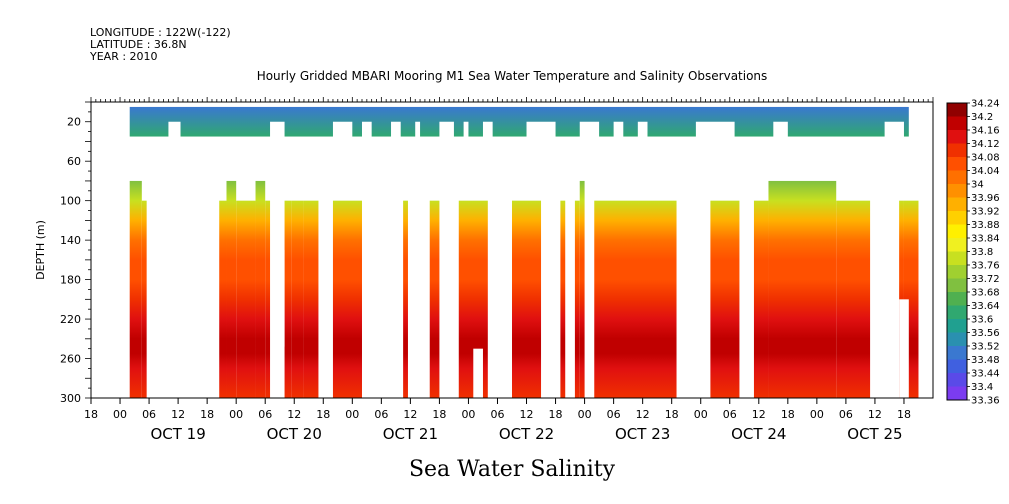 The height and width of the screenshot is (504, 1009). Describe the element at coordinates (70, 359) in the screenshot. I see `y-tick-label: 260` at that location.